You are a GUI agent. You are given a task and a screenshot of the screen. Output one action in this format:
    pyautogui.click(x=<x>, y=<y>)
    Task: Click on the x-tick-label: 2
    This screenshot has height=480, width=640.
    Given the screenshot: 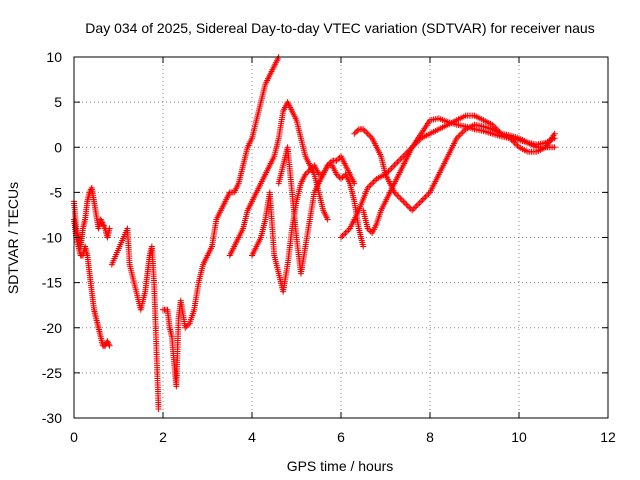 What is the action you would take?
    pyautogui.click(x=163, y=437)
    